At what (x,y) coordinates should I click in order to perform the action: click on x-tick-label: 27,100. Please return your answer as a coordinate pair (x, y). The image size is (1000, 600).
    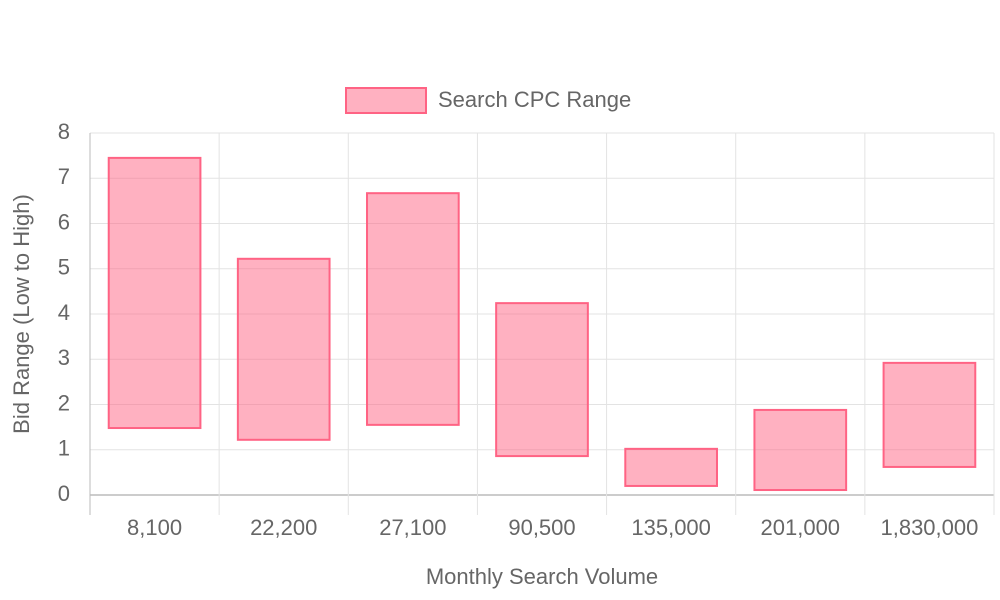
    Looking at the image, I should click on (412, 527).